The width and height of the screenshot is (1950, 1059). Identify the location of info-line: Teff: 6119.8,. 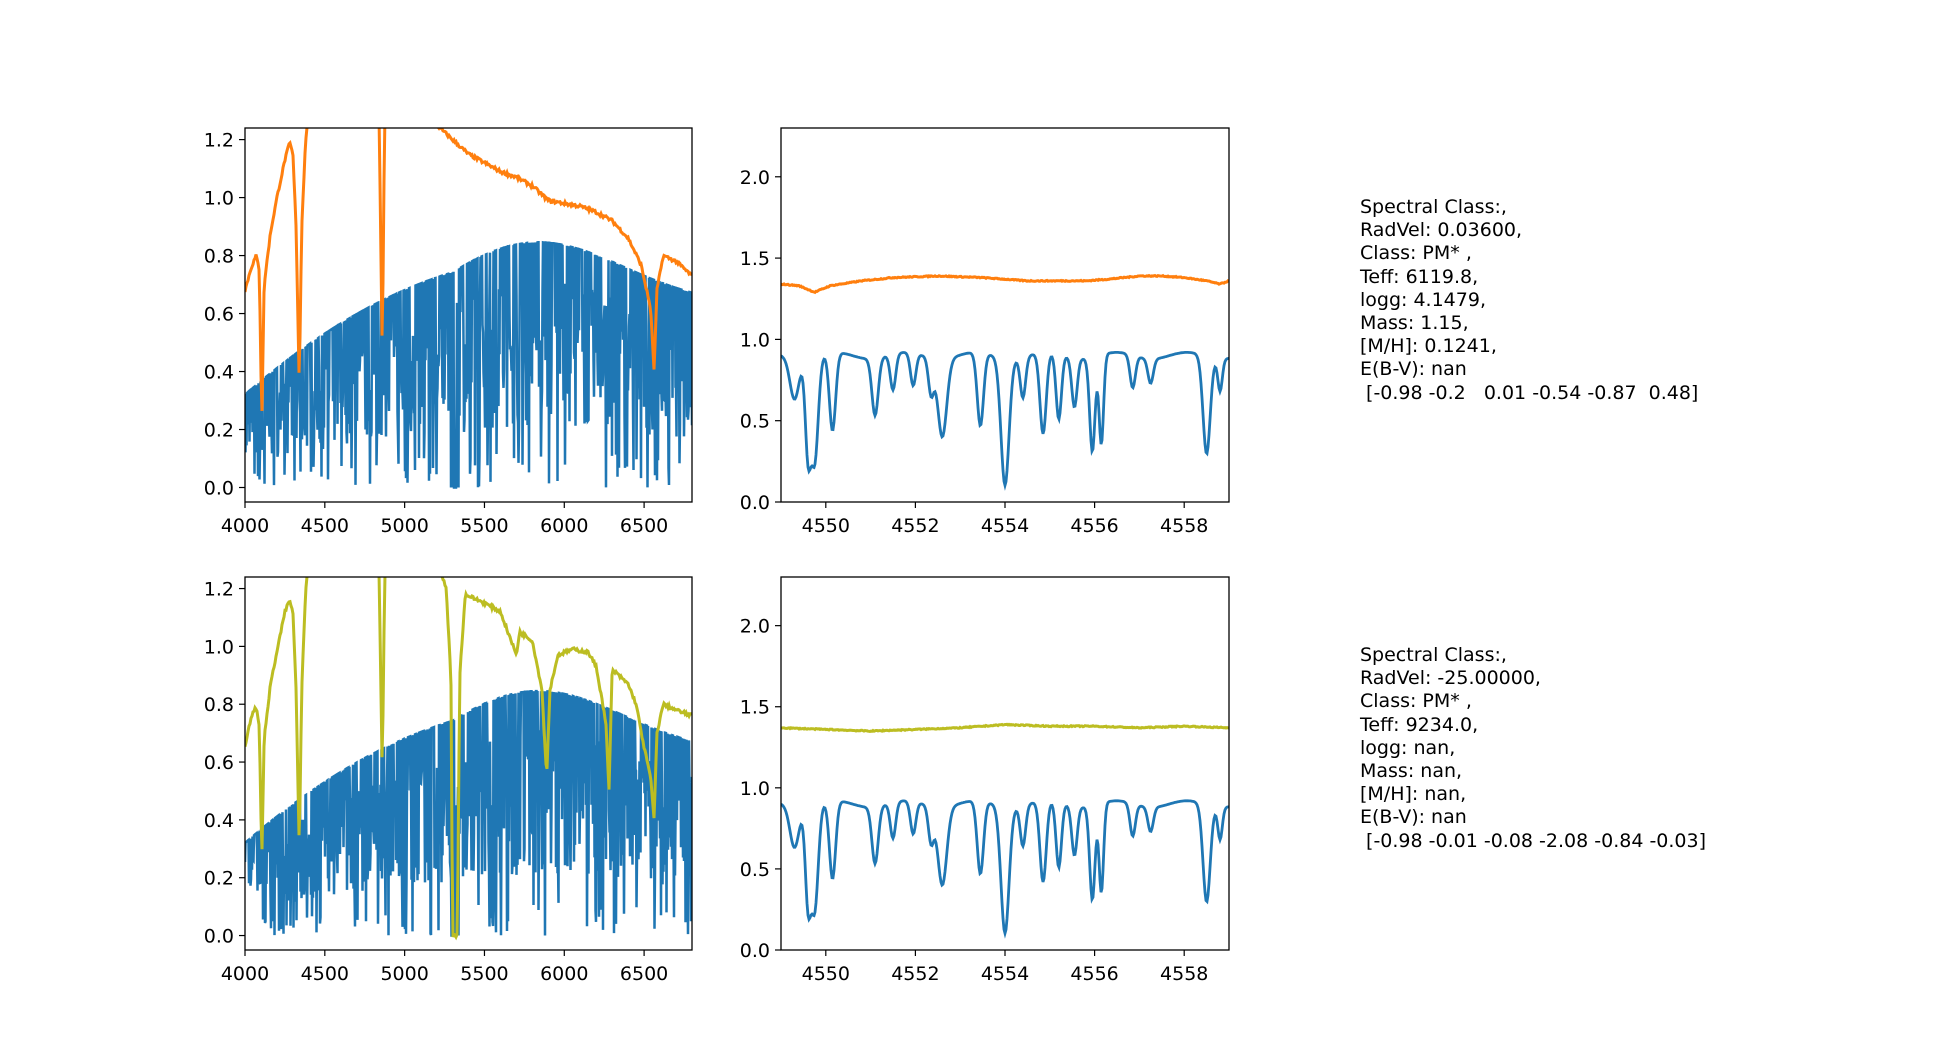
(1419, 276).